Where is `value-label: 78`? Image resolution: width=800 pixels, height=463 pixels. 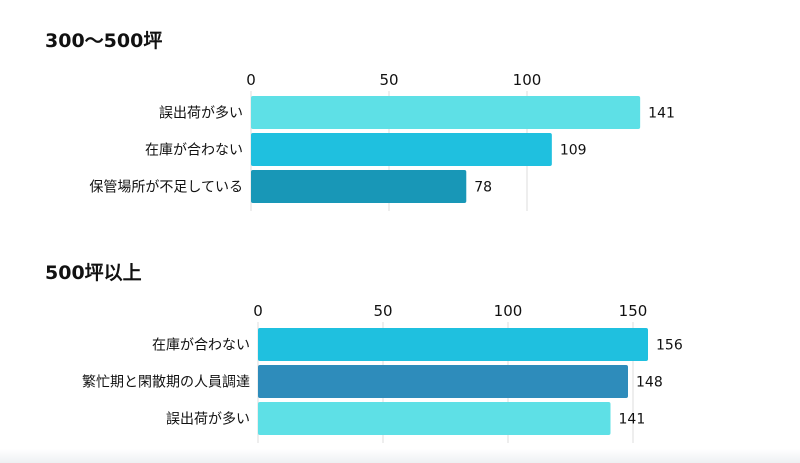
value-label: 78 is located at coordinates (483, 188).